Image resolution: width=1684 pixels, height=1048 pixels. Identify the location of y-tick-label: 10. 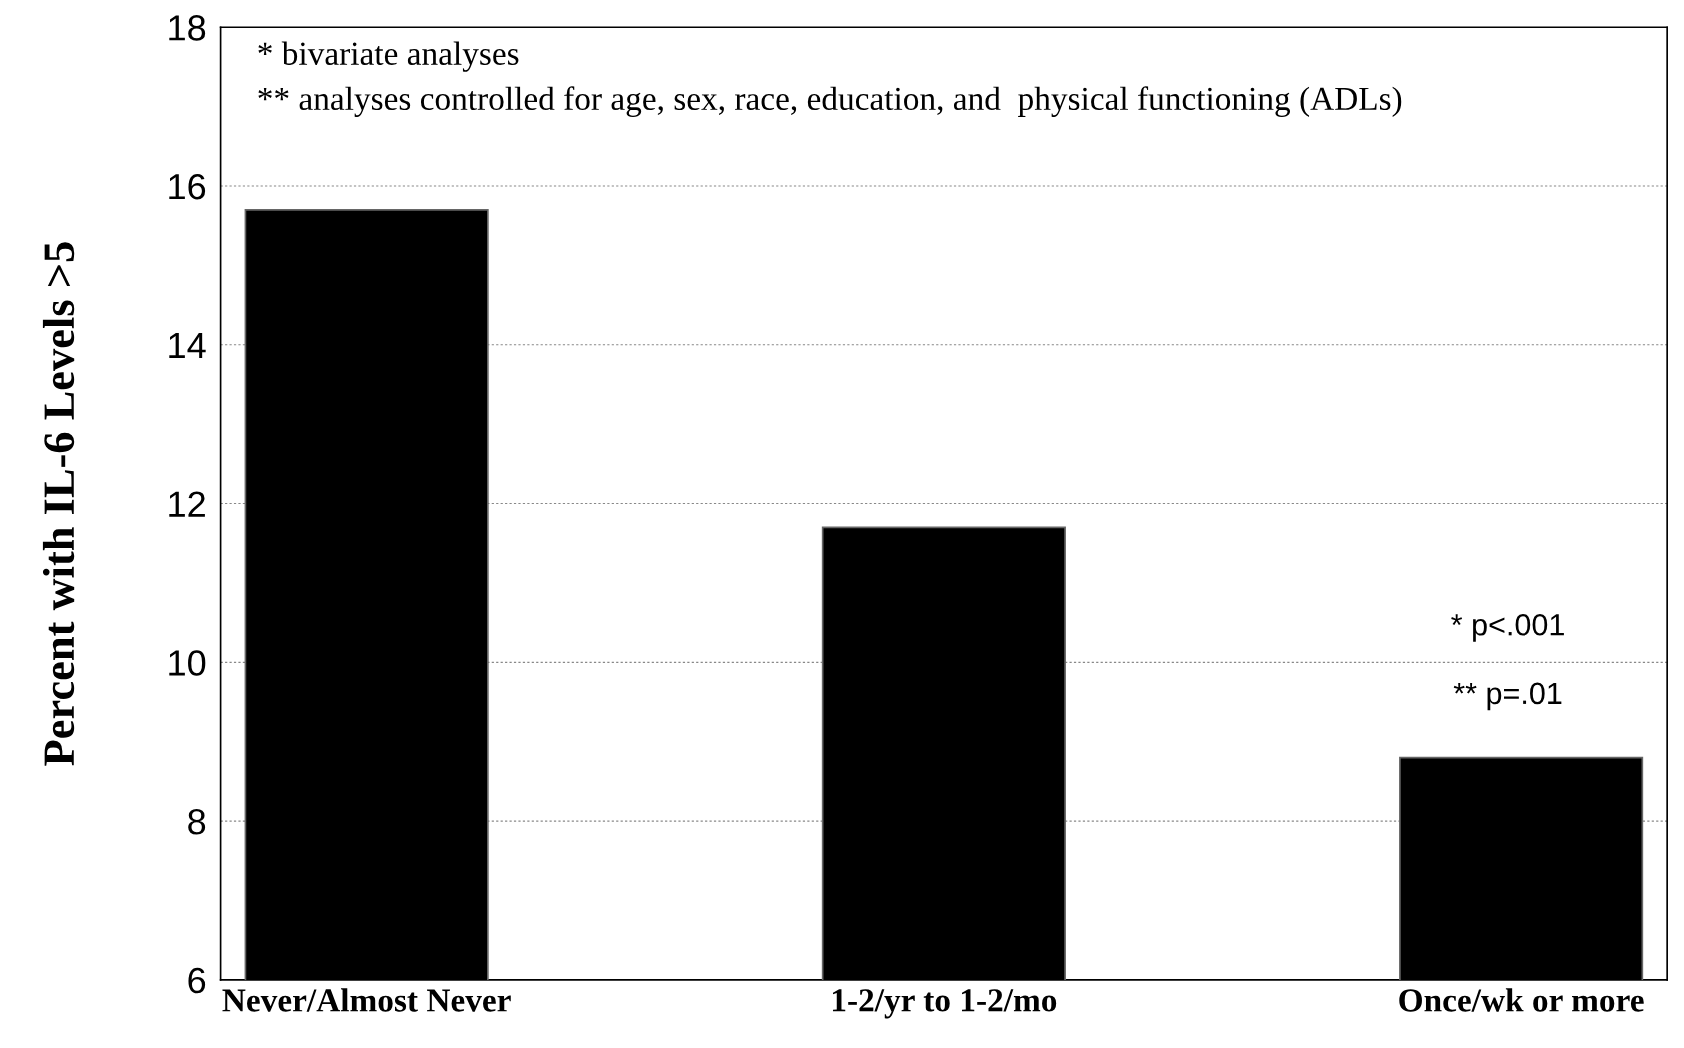
(187, 663).